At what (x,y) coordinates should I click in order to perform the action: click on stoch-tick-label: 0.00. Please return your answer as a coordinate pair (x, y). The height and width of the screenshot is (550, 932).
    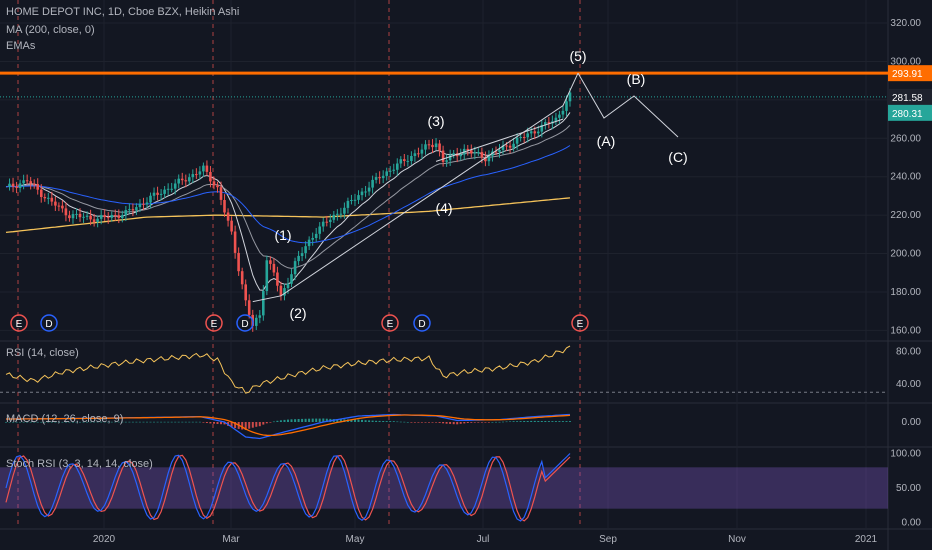
    Looking at the image, I should click on (912, 522).